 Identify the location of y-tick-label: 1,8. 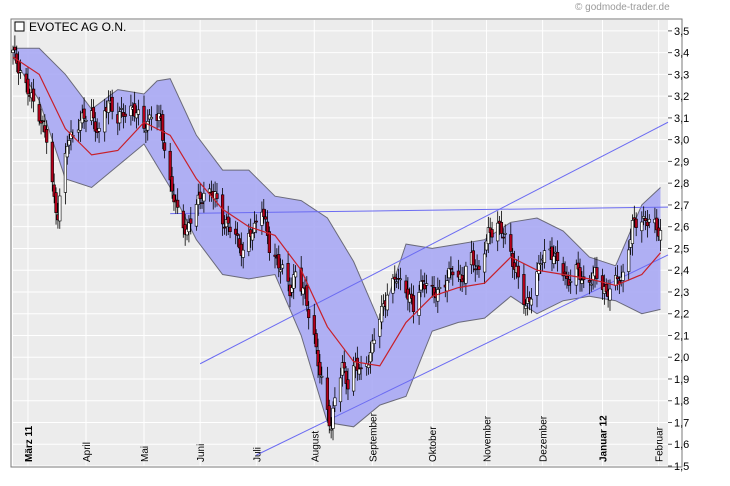
(681, 402).